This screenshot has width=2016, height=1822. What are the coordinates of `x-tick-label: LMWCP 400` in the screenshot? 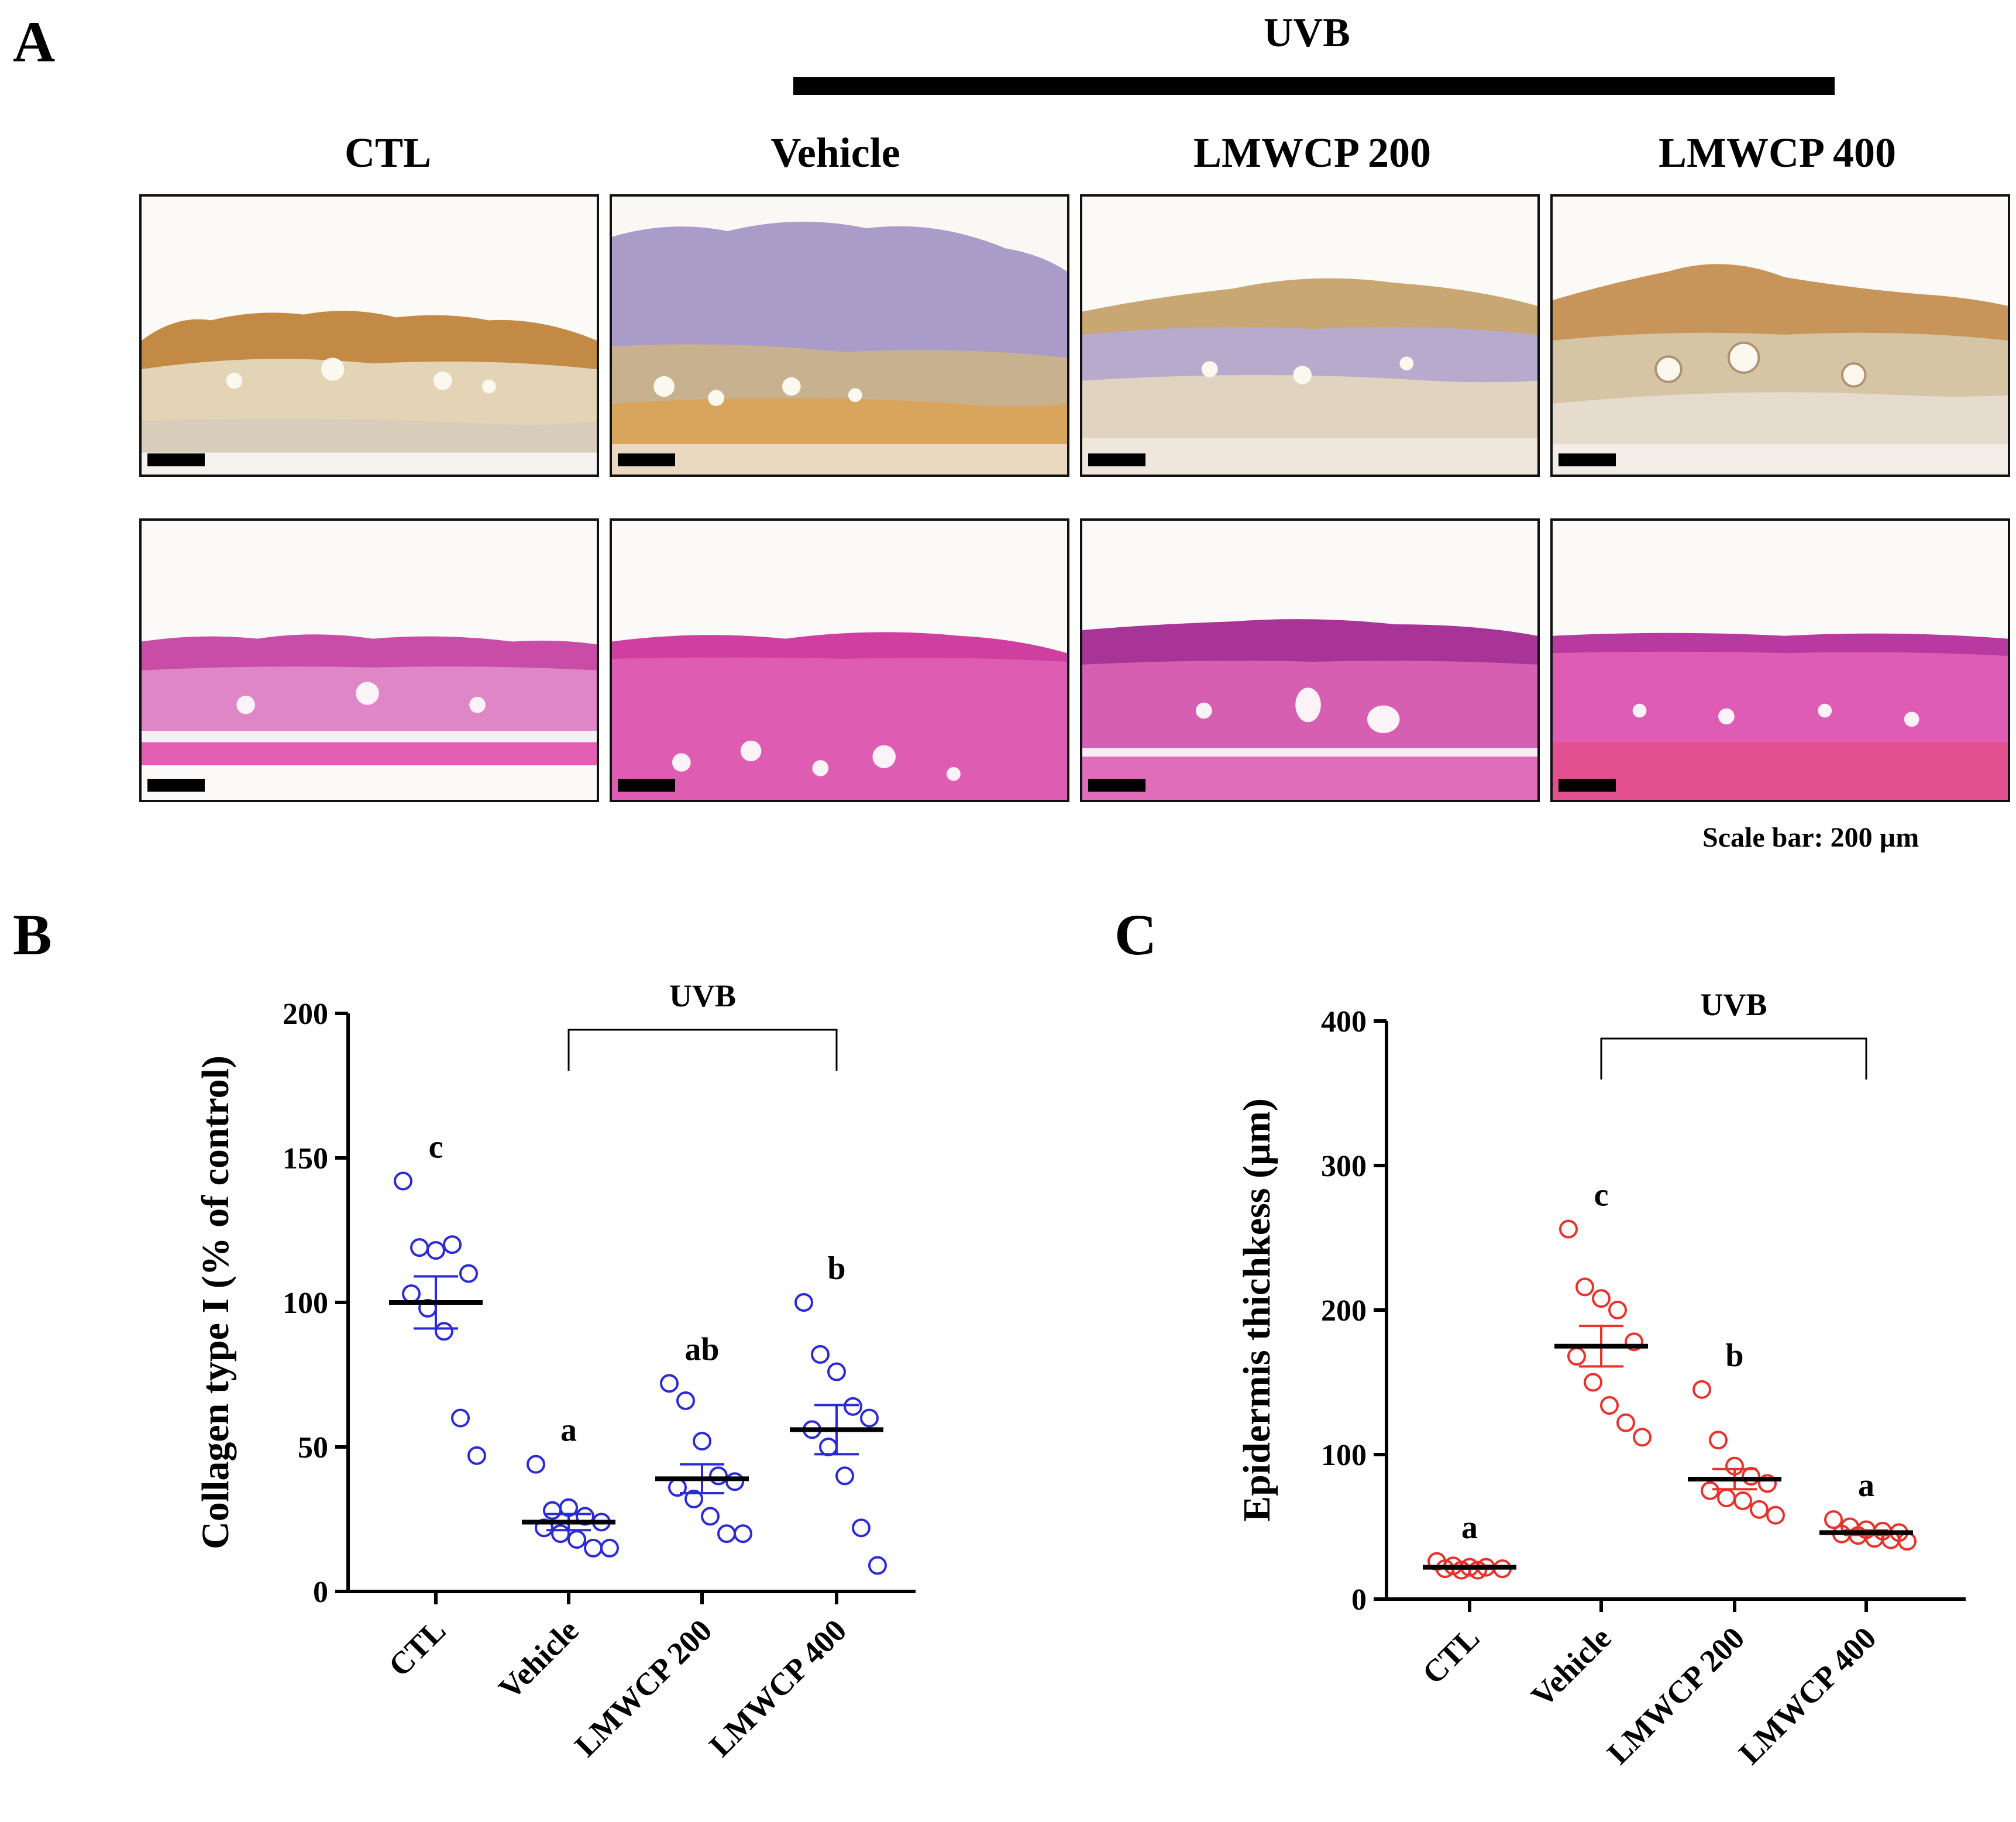 It's located at (778, 1688).